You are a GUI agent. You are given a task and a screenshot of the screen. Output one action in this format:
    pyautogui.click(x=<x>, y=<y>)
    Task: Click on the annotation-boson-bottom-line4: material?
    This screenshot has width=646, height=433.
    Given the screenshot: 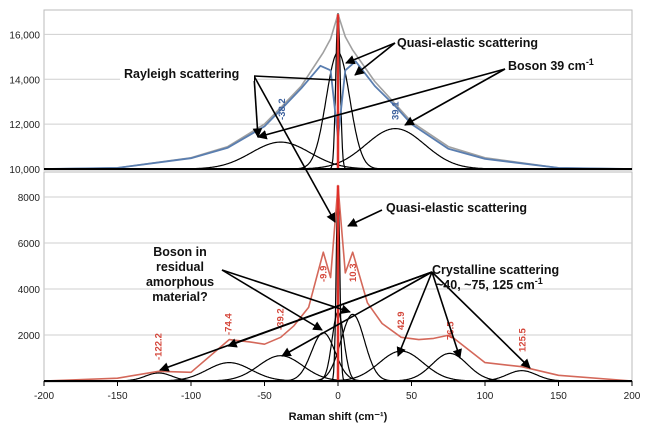 What is the action you would take?
    pyautogui.click(x=180, y=297)
    